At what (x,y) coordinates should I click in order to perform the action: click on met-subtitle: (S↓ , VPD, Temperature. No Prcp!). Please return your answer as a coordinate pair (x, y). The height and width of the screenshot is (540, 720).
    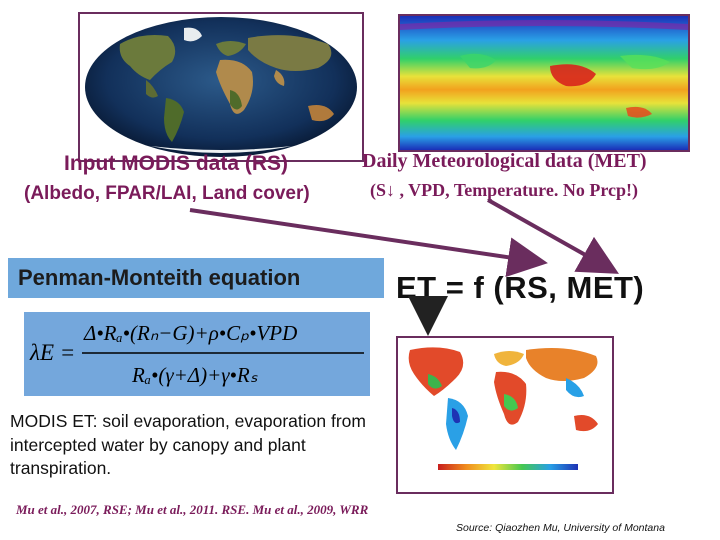
    Looking at the image, I should click on (504, 190).